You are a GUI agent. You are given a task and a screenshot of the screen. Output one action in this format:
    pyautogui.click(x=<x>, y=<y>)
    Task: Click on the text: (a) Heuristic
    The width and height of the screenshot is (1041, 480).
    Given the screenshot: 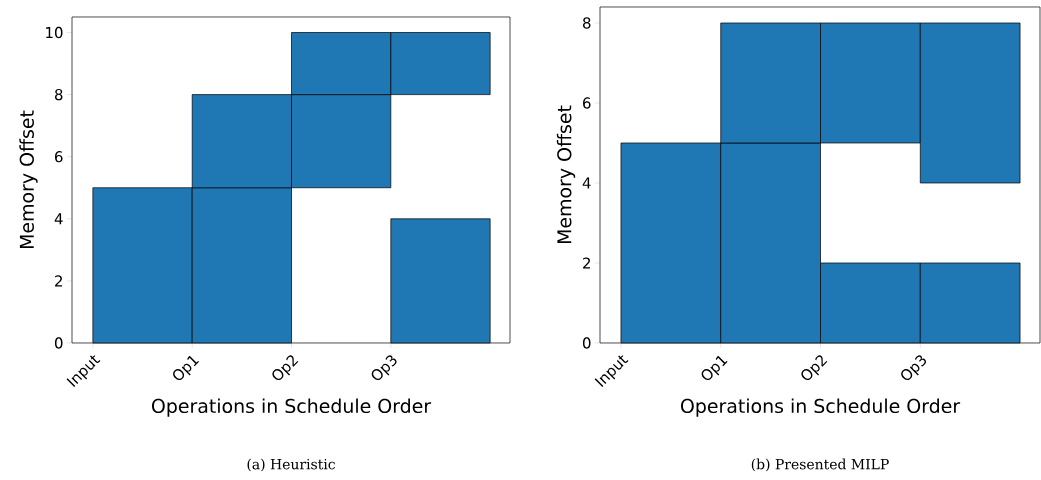 What is the action you would take?
    pyautogui.click(x=291, y=465)
    